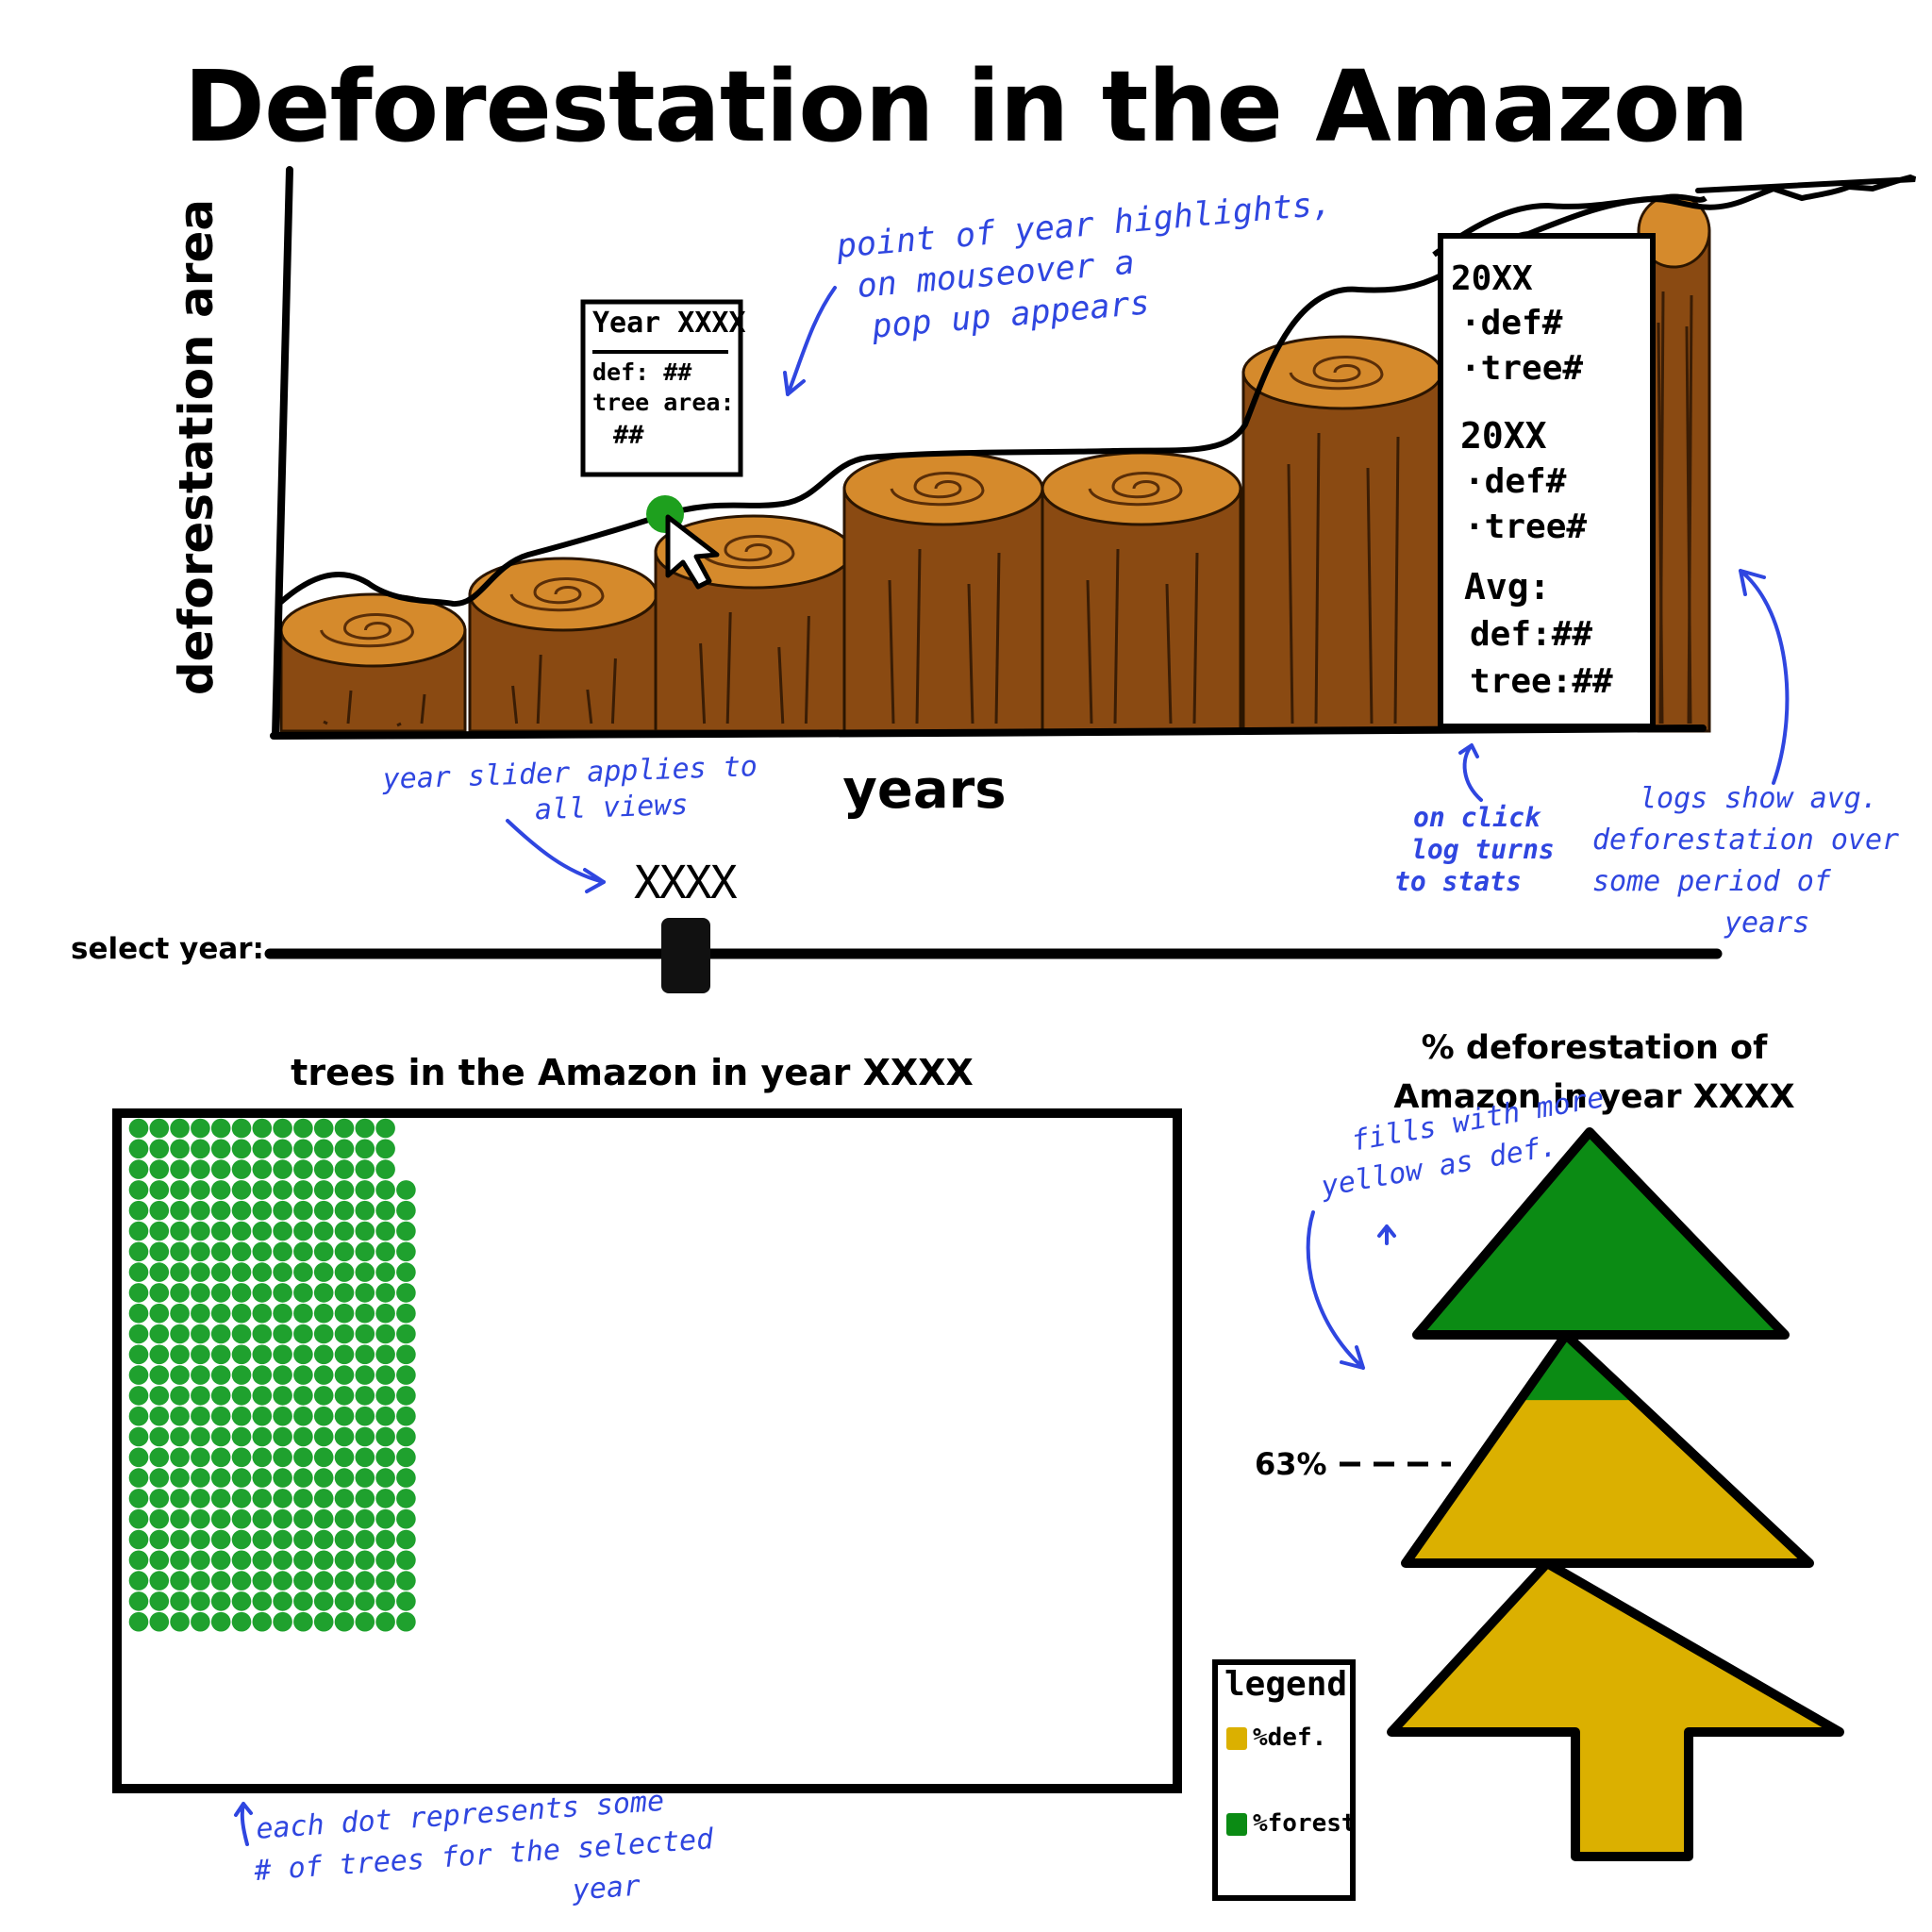 This screenshot has height=1932, width=1932. I want to click on tree-gauge-title: % deforestation of Amazon in year XXXX, so click(1594, 1073).